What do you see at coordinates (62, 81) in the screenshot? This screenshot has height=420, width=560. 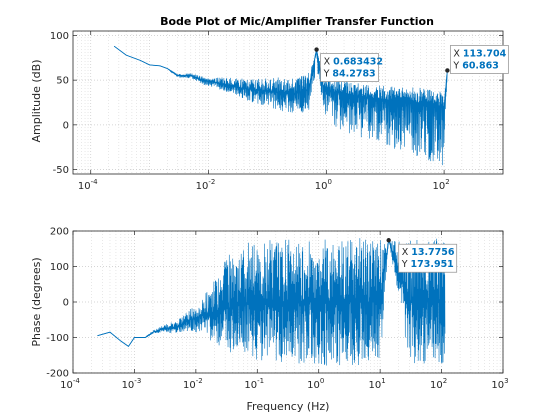 I see `amp-y-tick-label: 50` at bounding box center [62, 81].